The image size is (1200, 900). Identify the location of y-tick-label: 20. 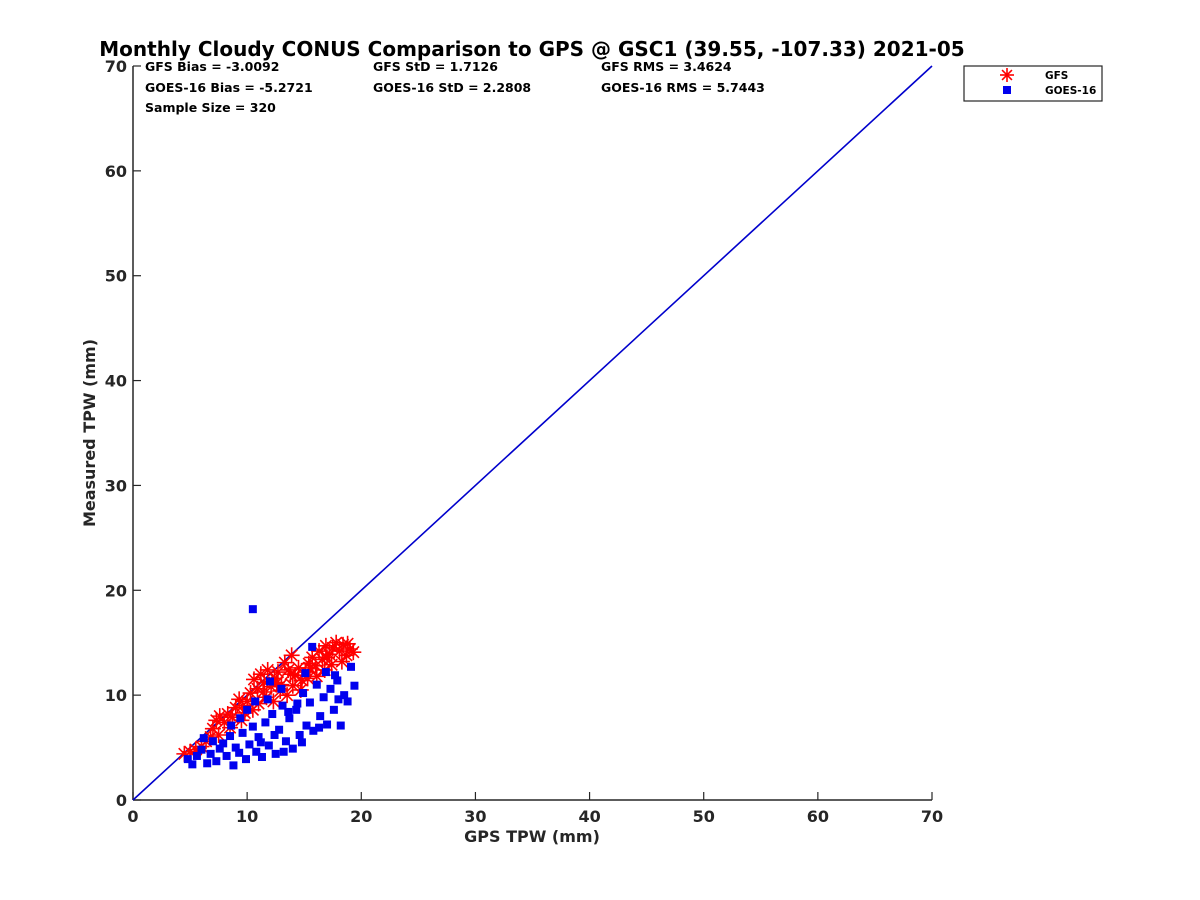
(116, 590).